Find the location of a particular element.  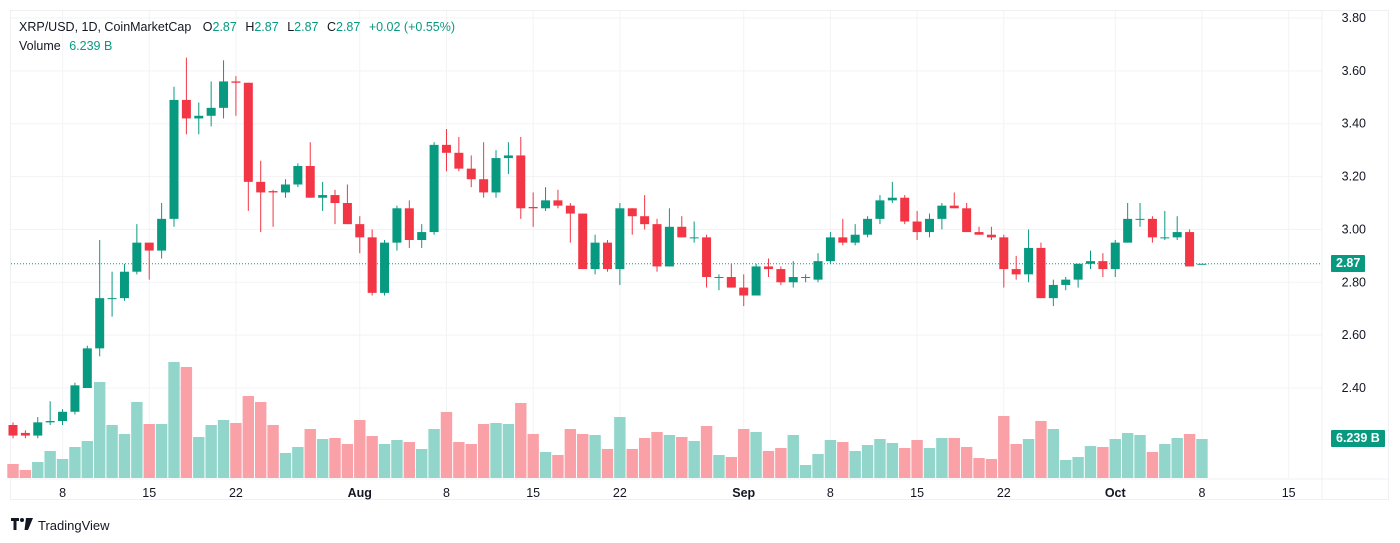

price-tick-label: 3.60 is located at coordinates (1354, 71).